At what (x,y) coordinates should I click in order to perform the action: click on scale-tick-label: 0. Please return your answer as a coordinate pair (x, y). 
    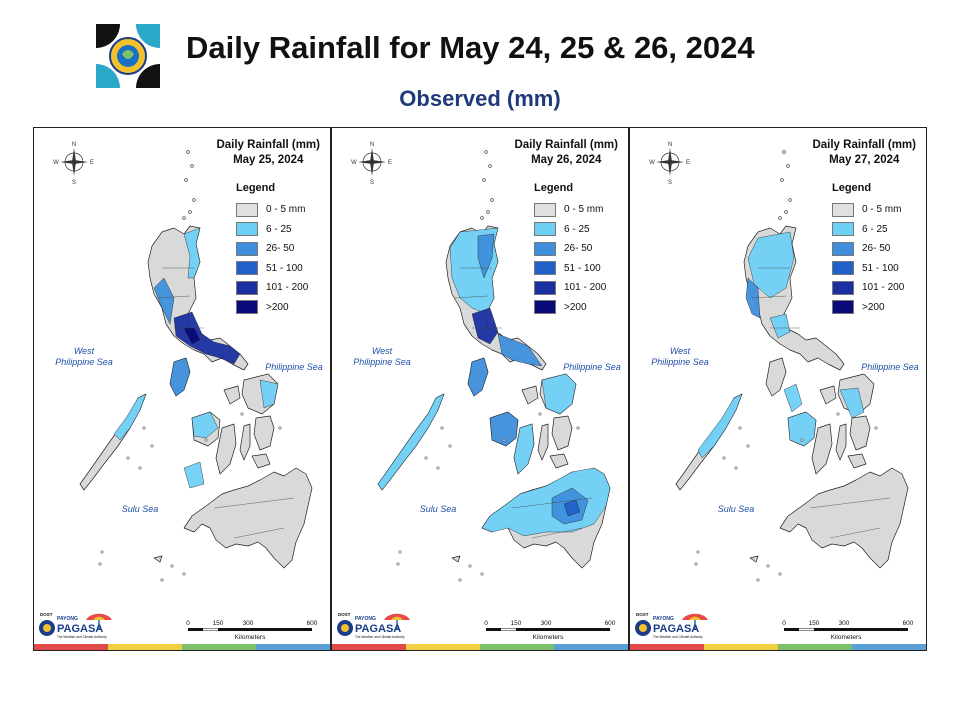
    Looking at the image, I should click on (486, 623).